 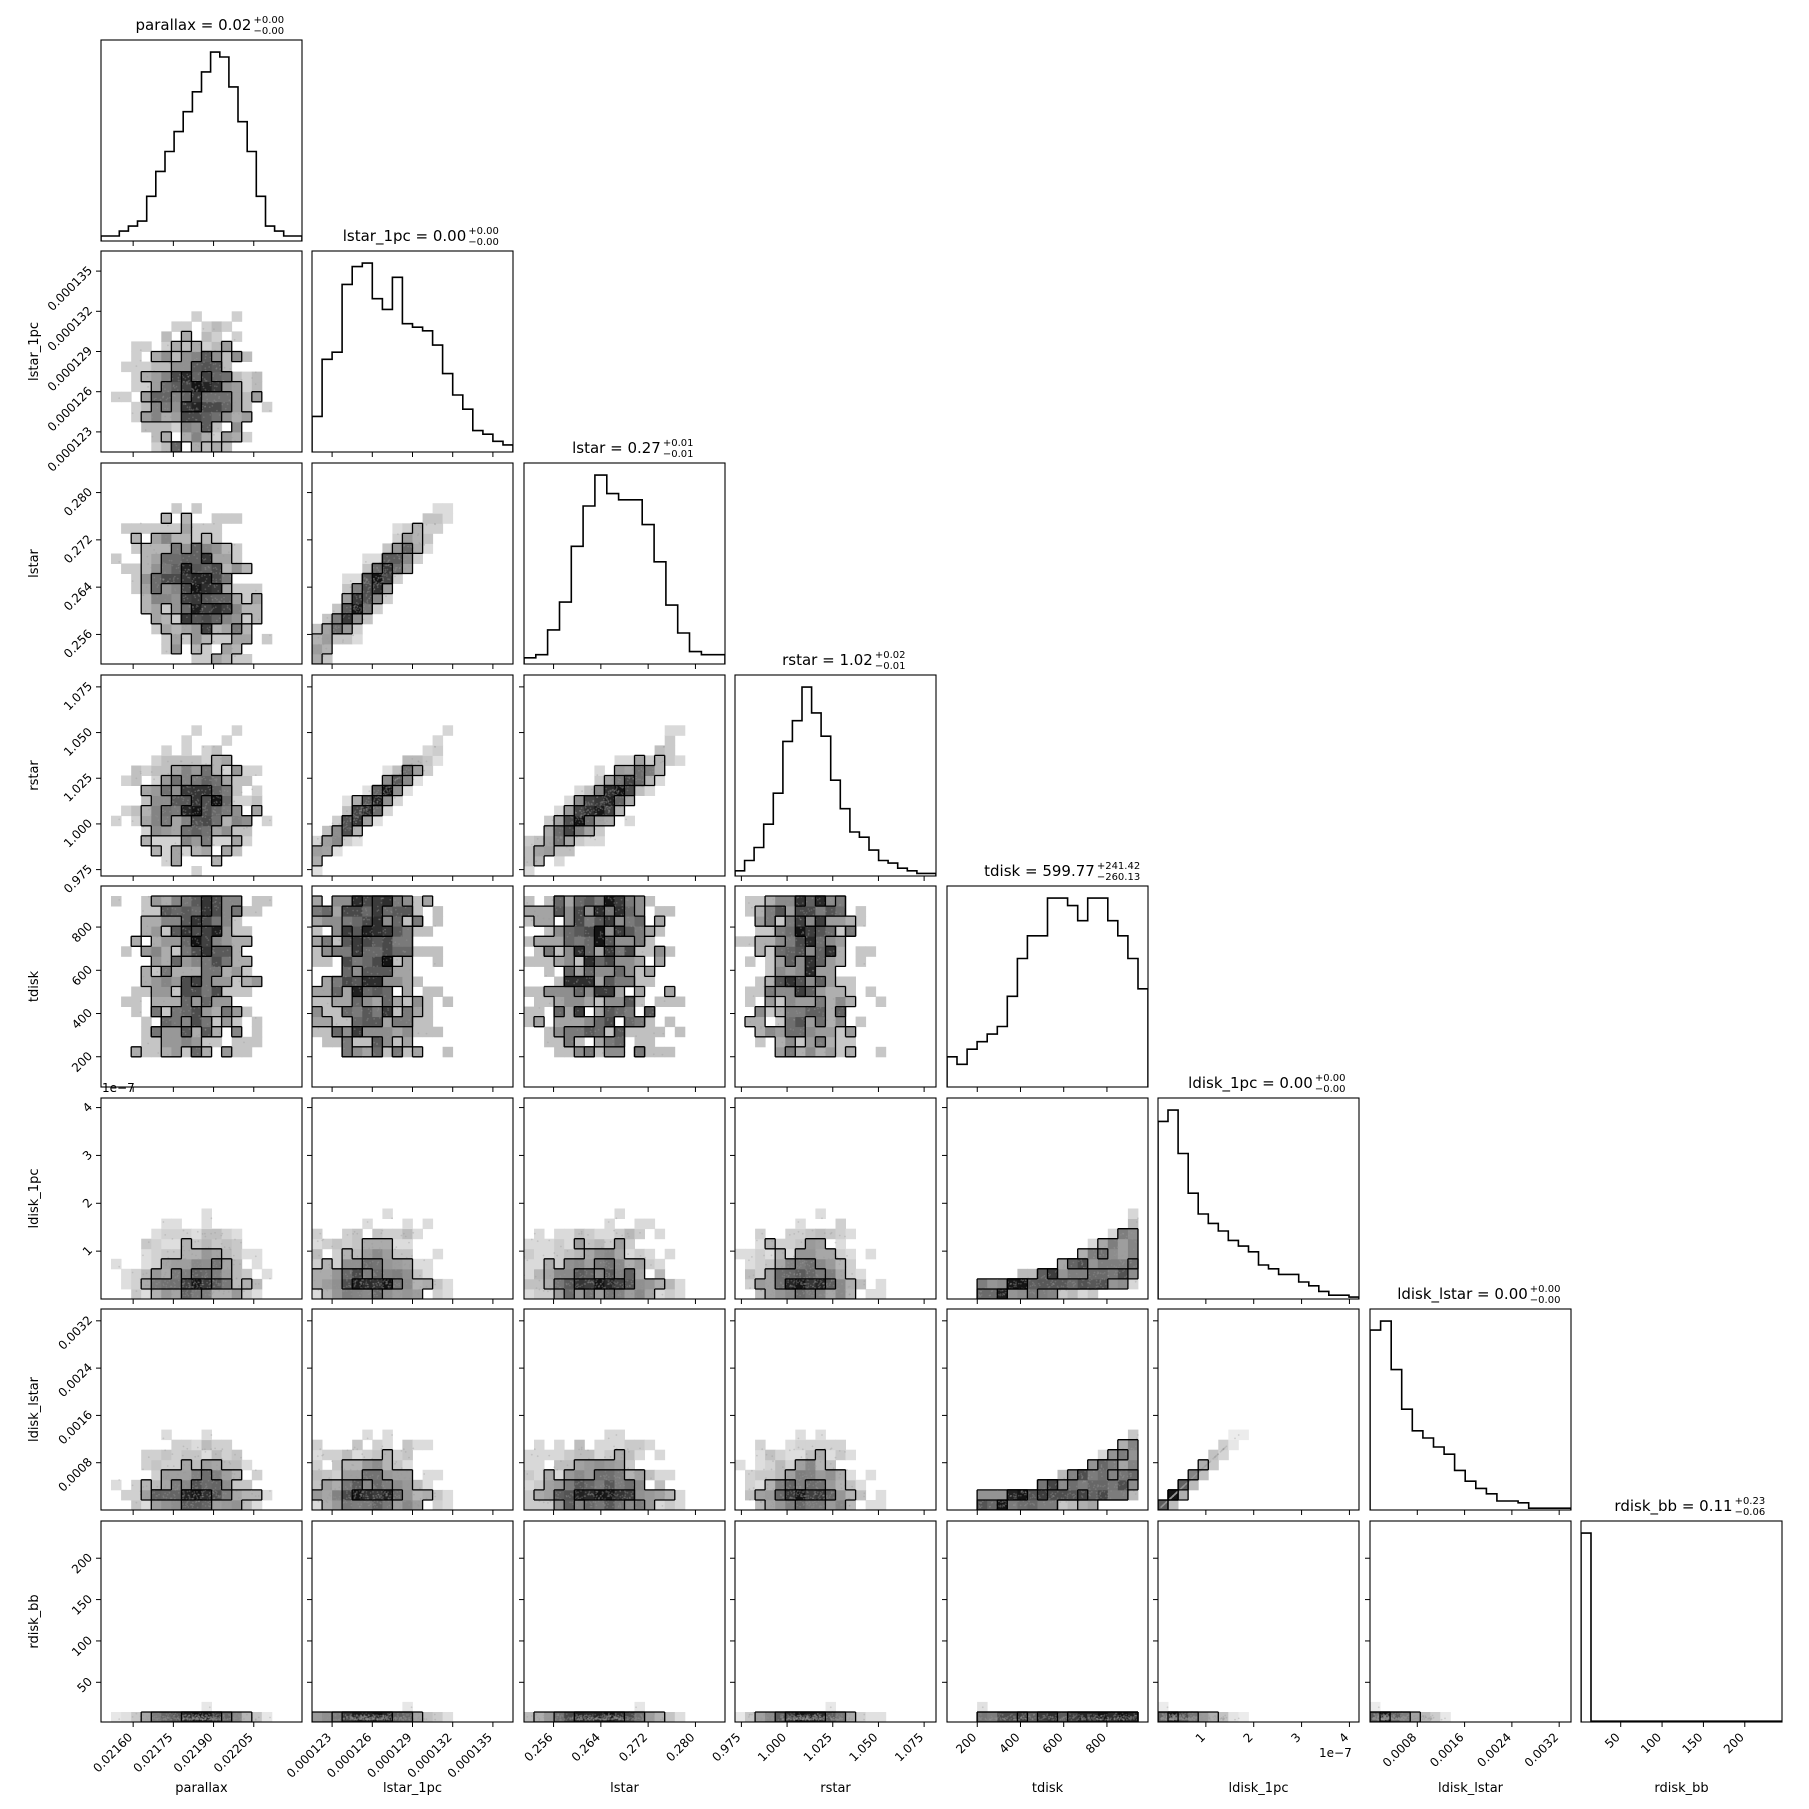 I want to click on density-parallax-lstar, so click(x=192, y=583).